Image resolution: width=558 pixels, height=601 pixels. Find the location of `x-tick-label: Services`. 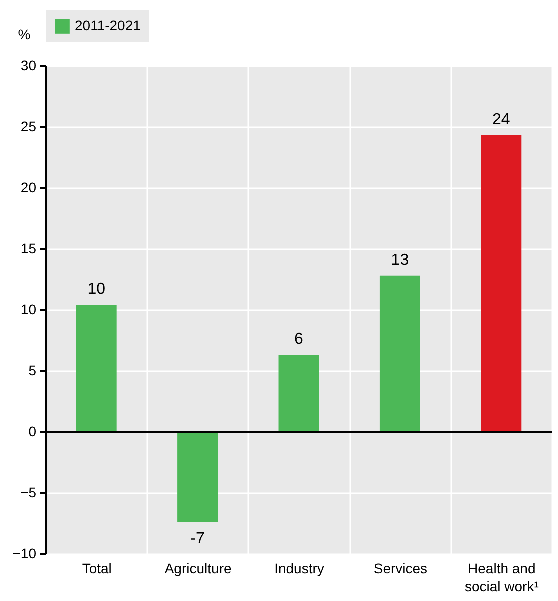

x-tick-label: Services is located at coordinates (401, 568).